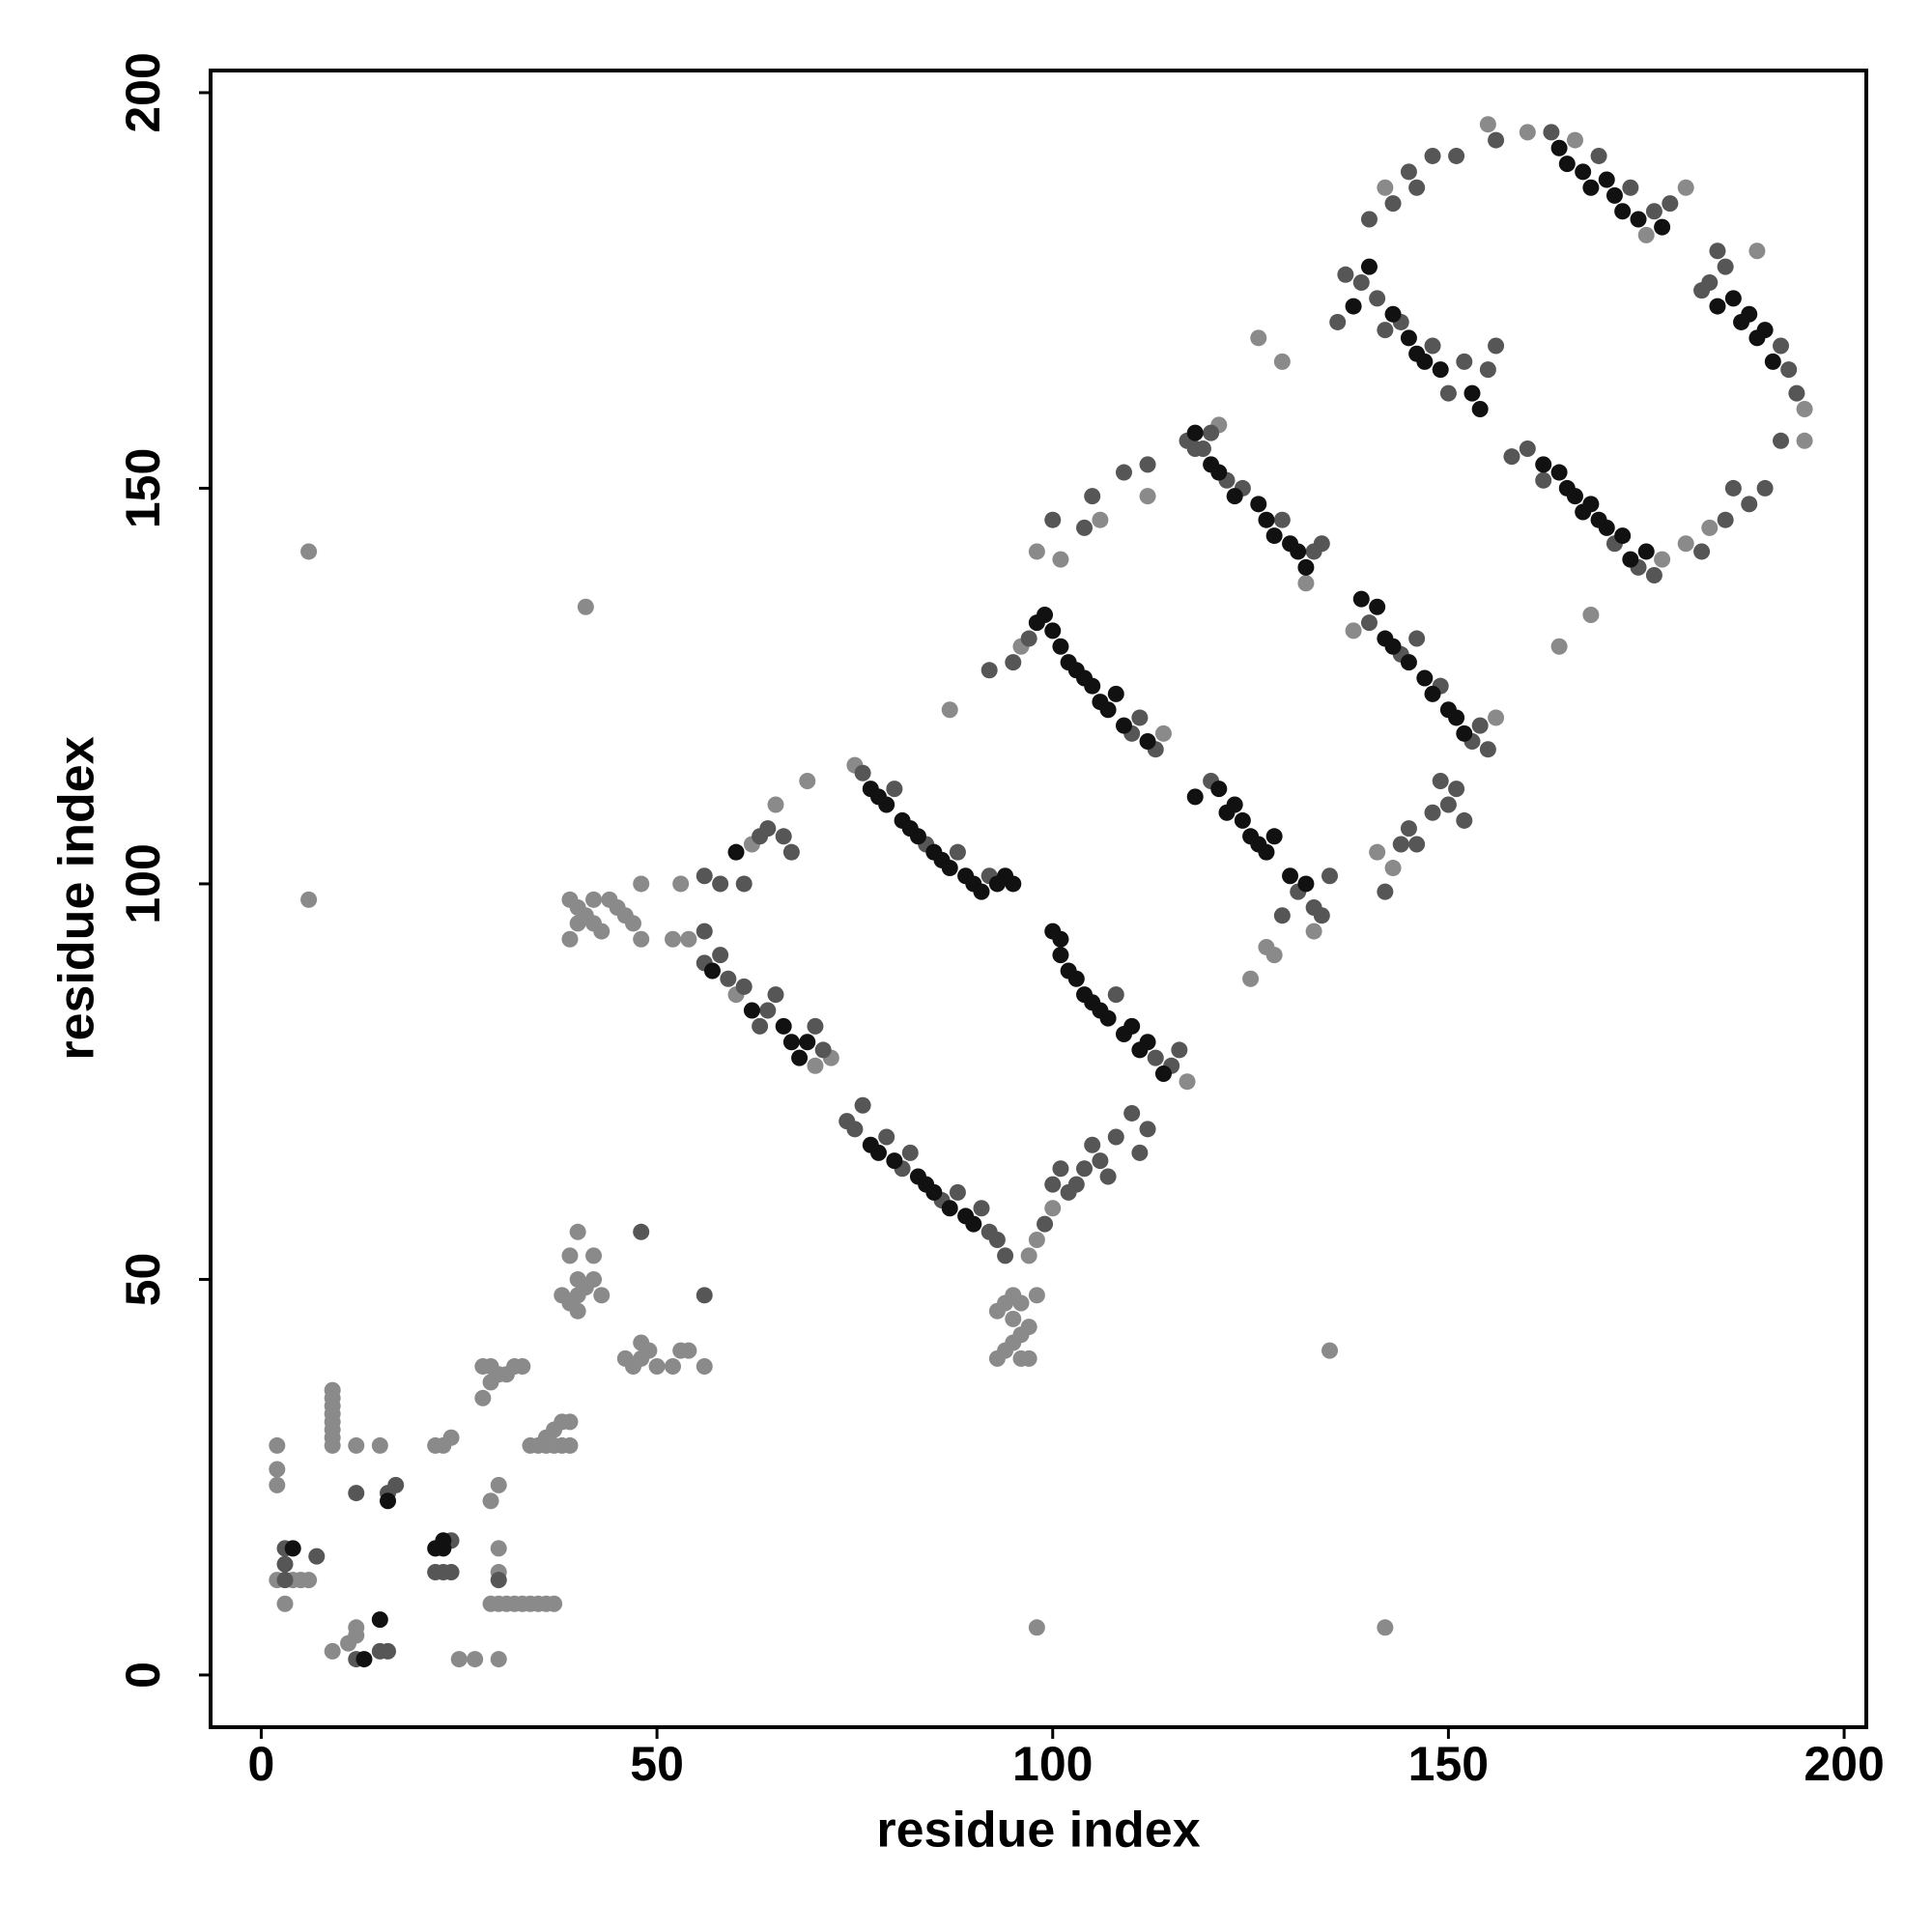  Describe the element at coordinates (143, 488) in the screenshot. I see `y-tick-label: 150` at that location.